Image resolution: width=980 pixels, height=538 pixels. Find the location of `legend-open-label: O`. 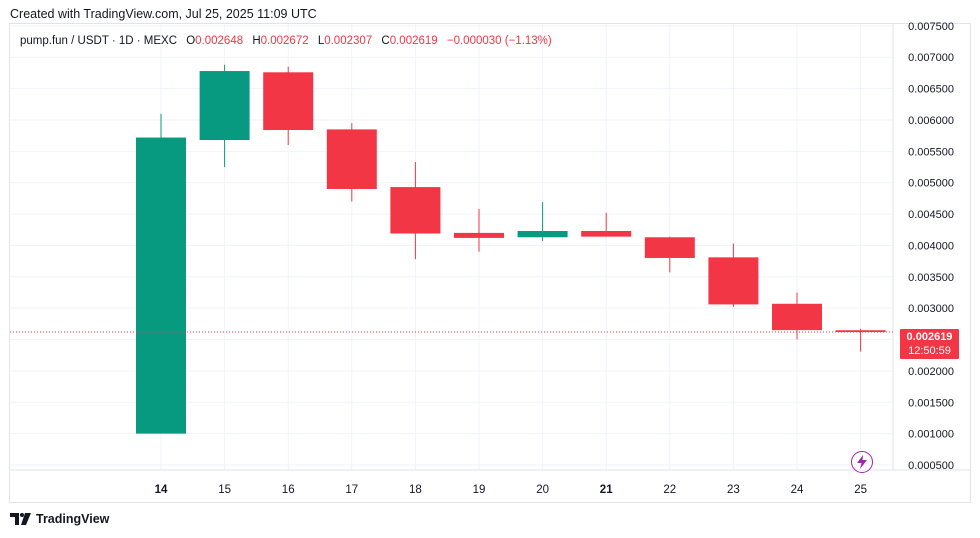

legend-open-label: O is located at coordinates (191, 41).